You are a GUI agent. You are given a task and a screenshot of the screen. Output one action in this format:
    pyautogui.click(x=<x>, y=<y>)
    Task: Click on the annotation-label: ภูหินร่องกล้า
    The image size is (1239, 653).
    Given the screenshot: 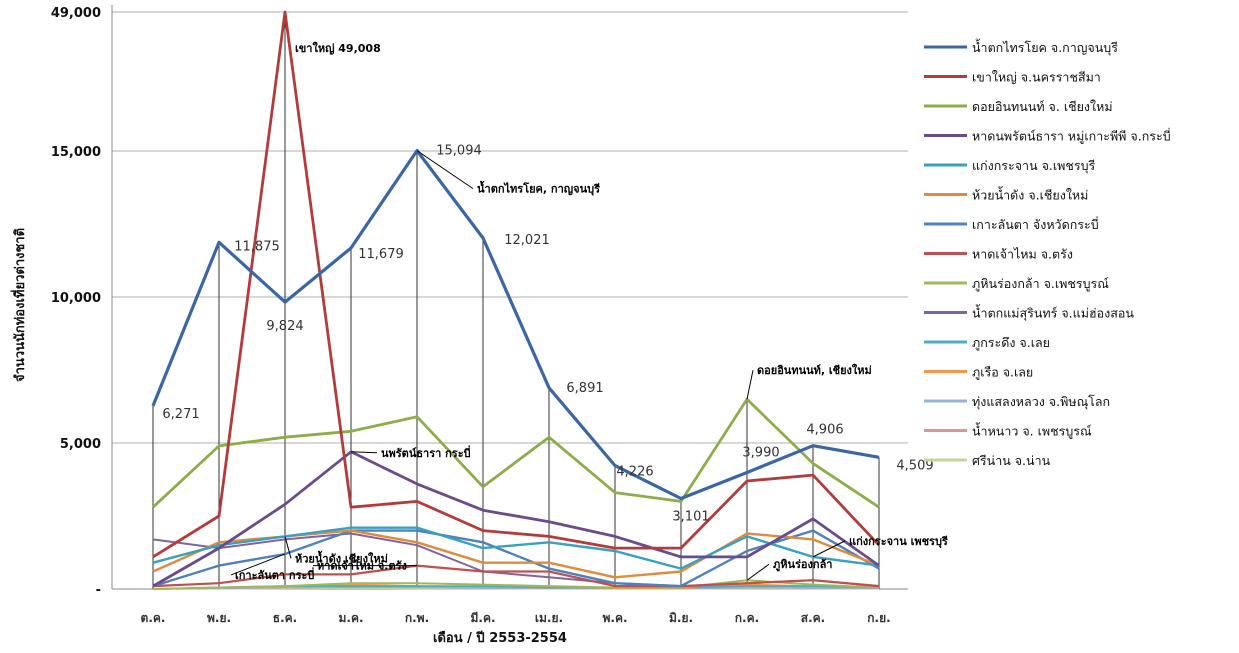 What is the action you would take?
    pyautogui.click(x=803, y=565)
    